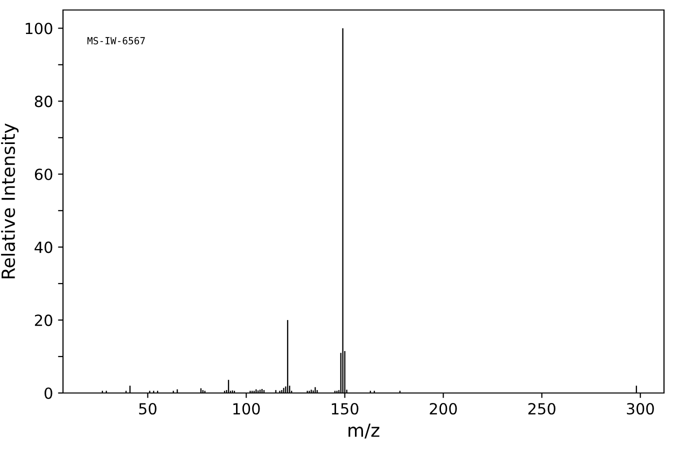 Image resolution: width=676 pixels, height=455 pixels. Describe the element at coordinates (542, 408) in the screenshot. I see `x-tick-label: 250` at that location.